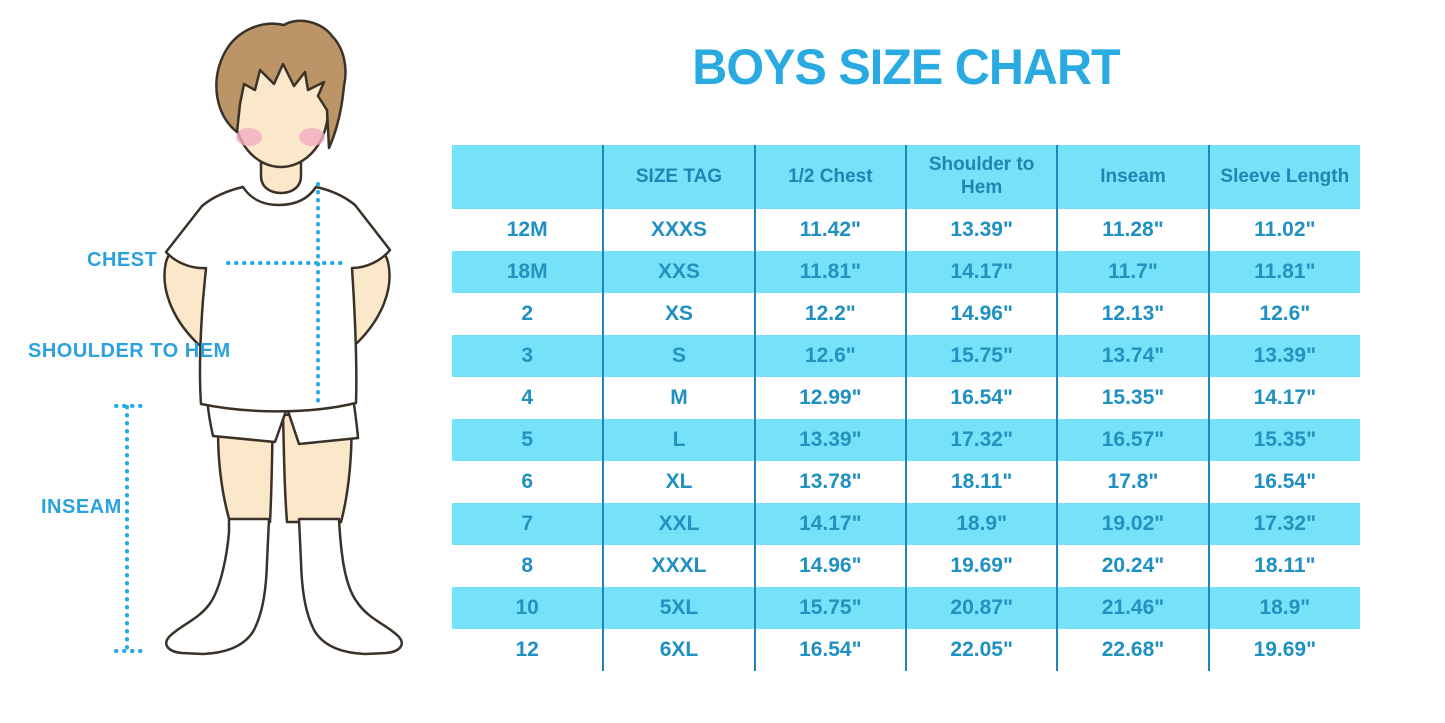 This screenshot has width=1445, height=723. I want to click on measurement-cell: 19.02", so click(1132, 524).